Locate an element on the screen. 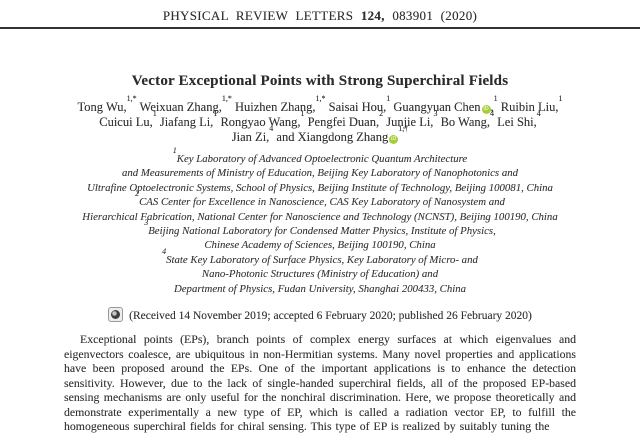  author: Ruibin Liu,1 is located at coordinates (531, 104).